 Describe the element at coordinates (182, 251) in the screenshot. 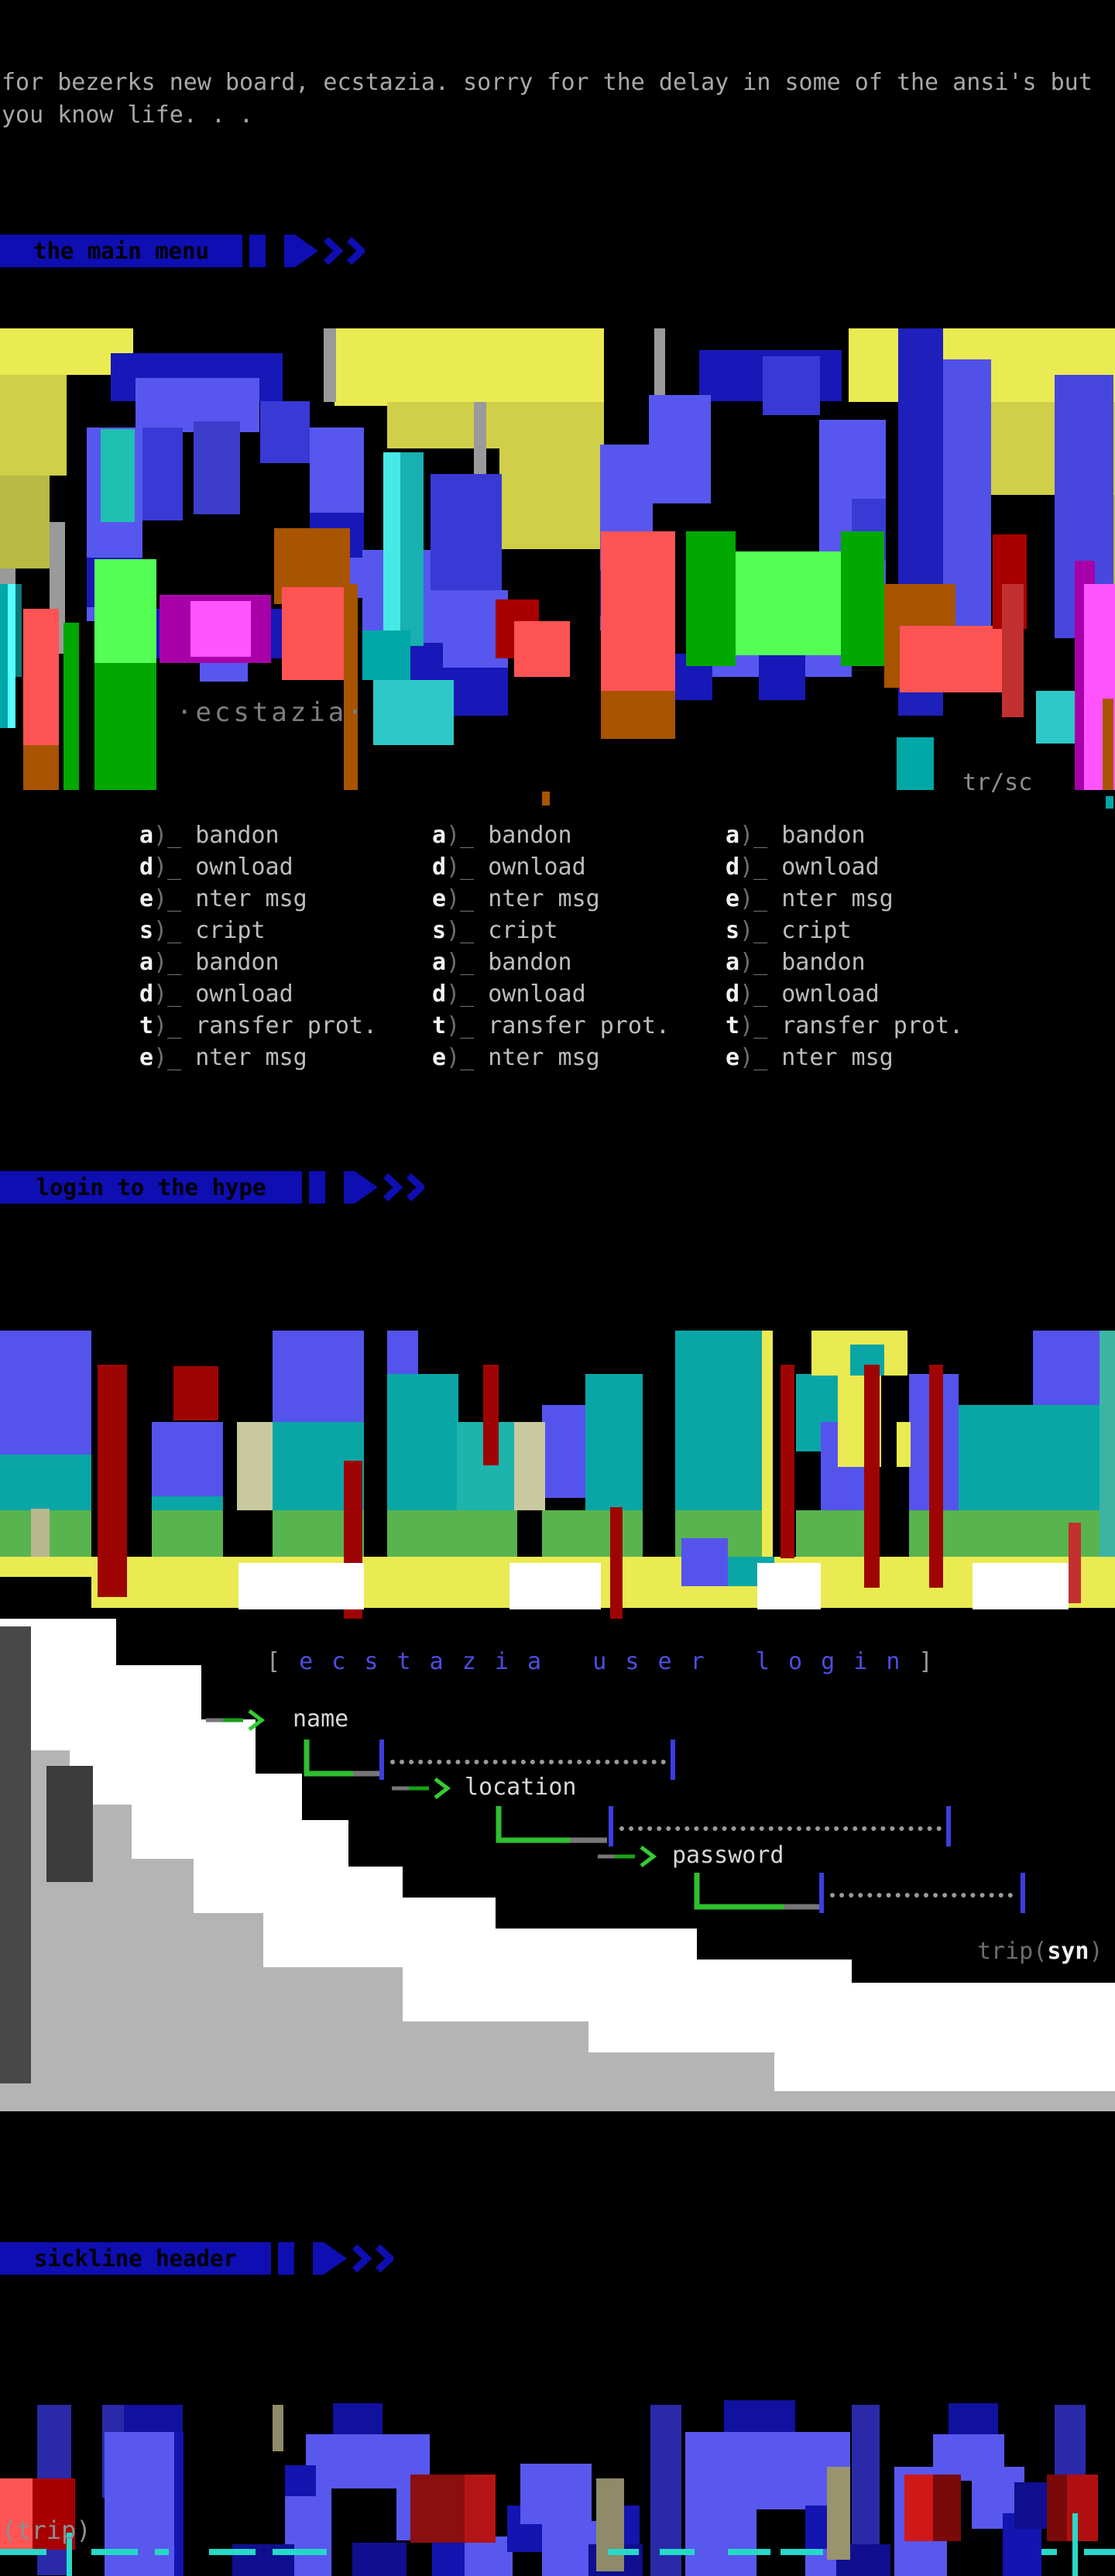

I see `main-menu-header: the main menu` at that location.